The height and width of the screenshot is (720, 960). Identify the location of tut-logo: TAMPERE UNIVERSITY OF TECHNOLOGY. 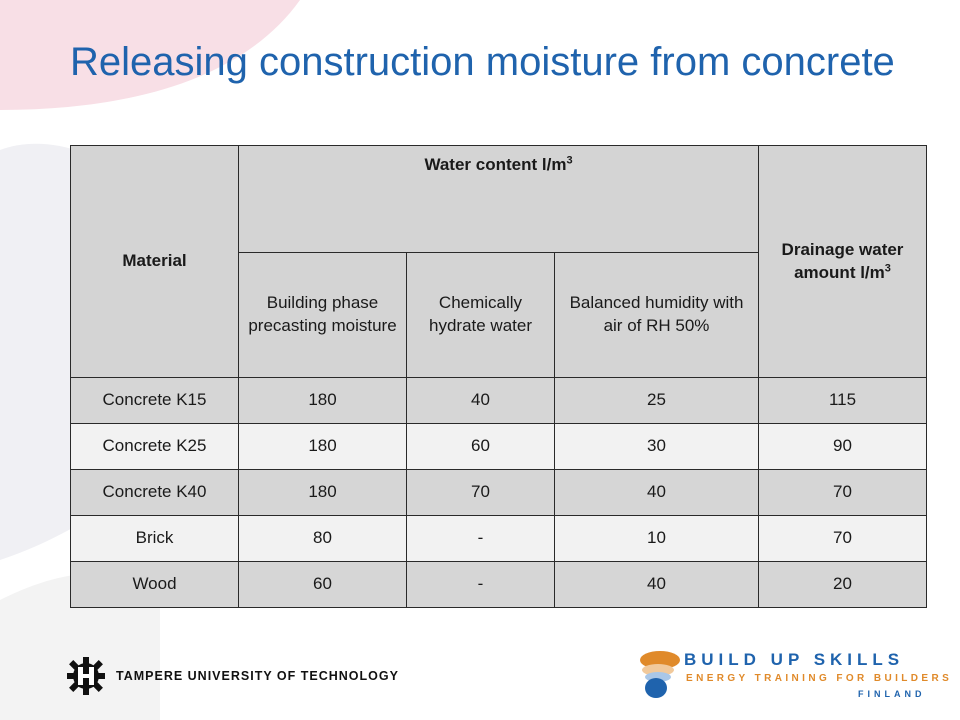
(232, 676).